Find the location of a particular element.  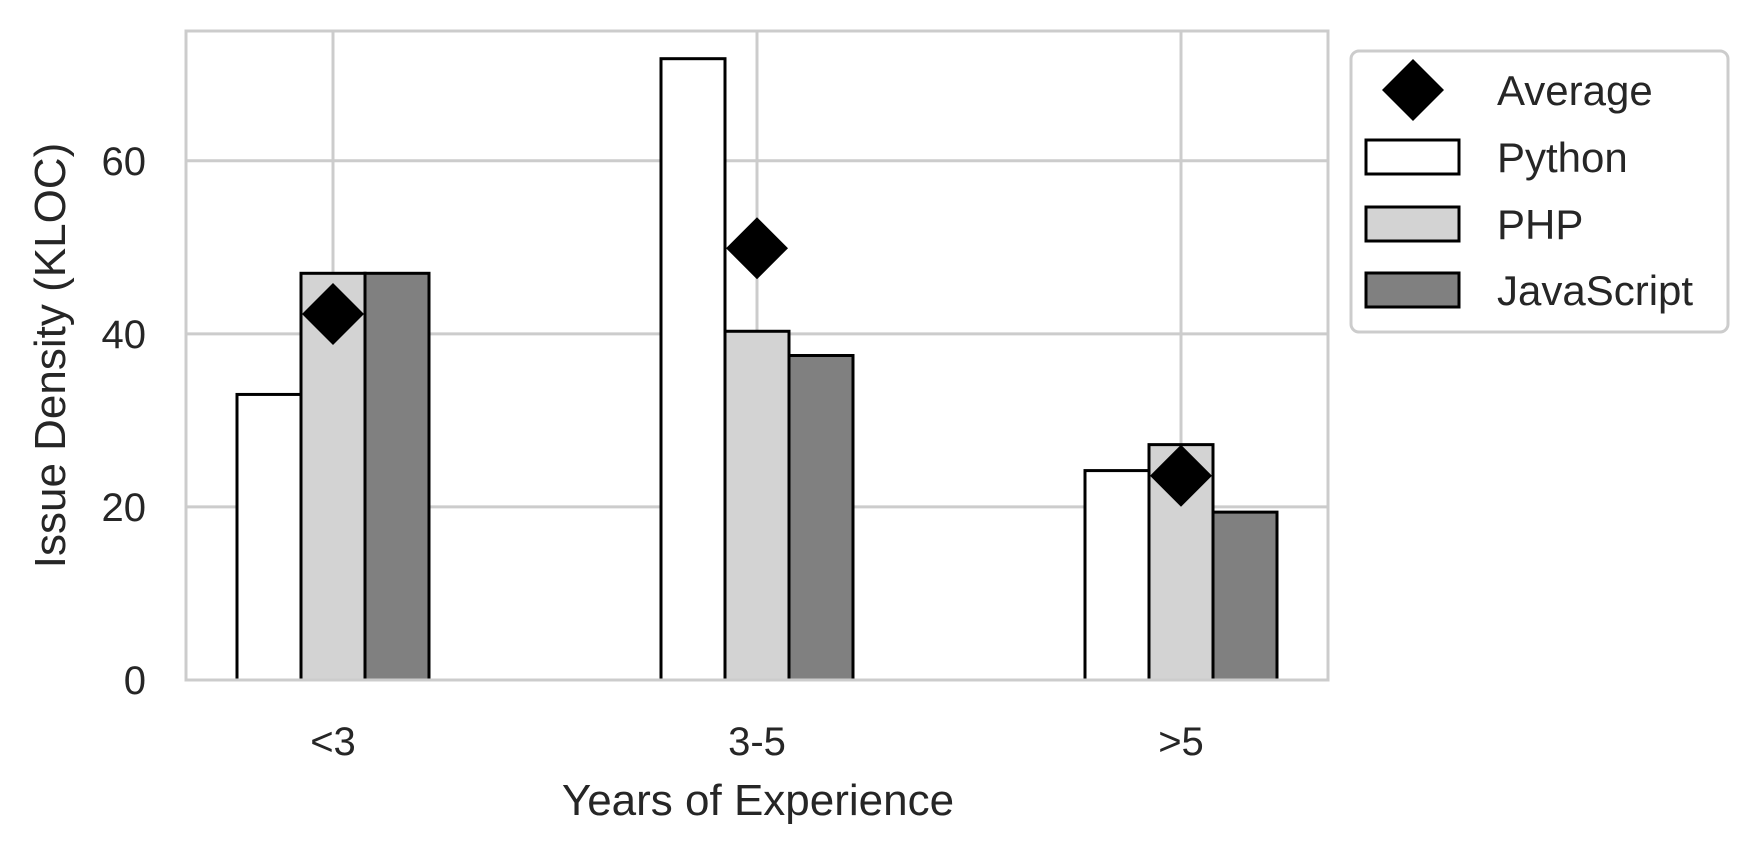

legend-box is located at coordinates (1539, 191).